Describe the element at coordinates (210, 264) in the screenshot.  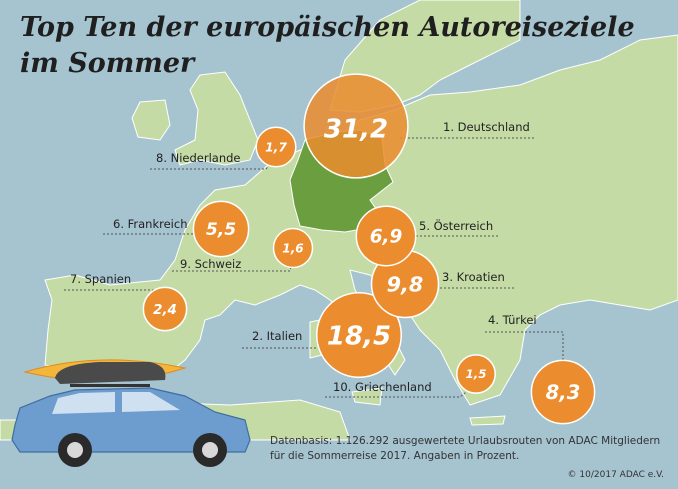
I see `country-label-9: 9. Schweiz` at that location.